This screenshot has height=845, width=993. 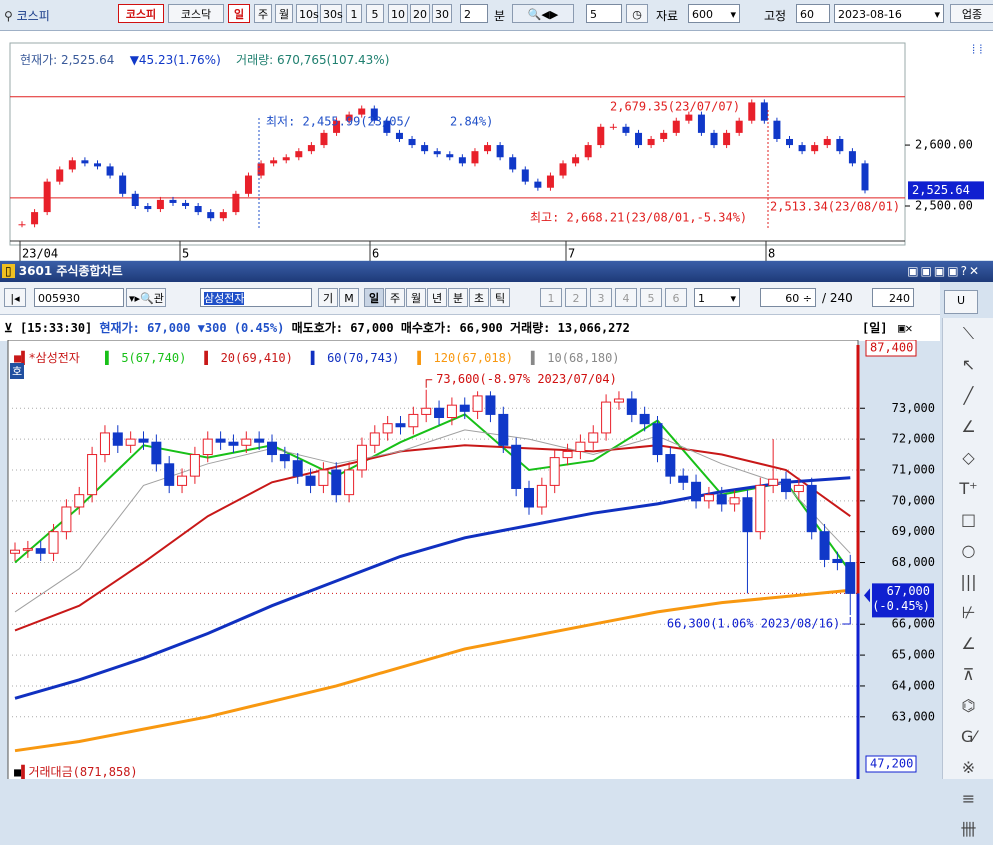 What do you see at coordinates (788, 297) in the screenshot?
I see `zoom-input: 60 ÷` at bounding box center [788, 297].